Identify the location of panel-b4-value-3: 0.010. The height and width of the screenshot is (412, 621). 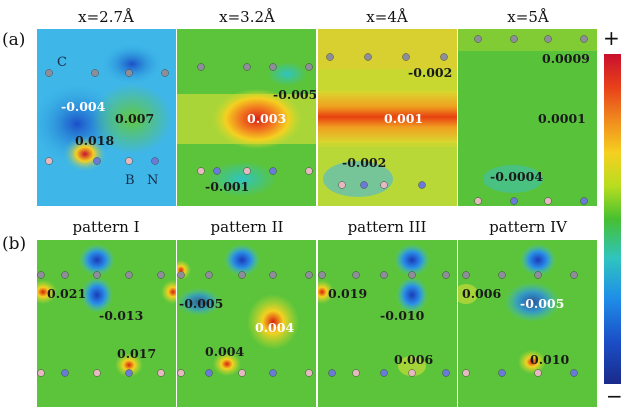
(549, 359).